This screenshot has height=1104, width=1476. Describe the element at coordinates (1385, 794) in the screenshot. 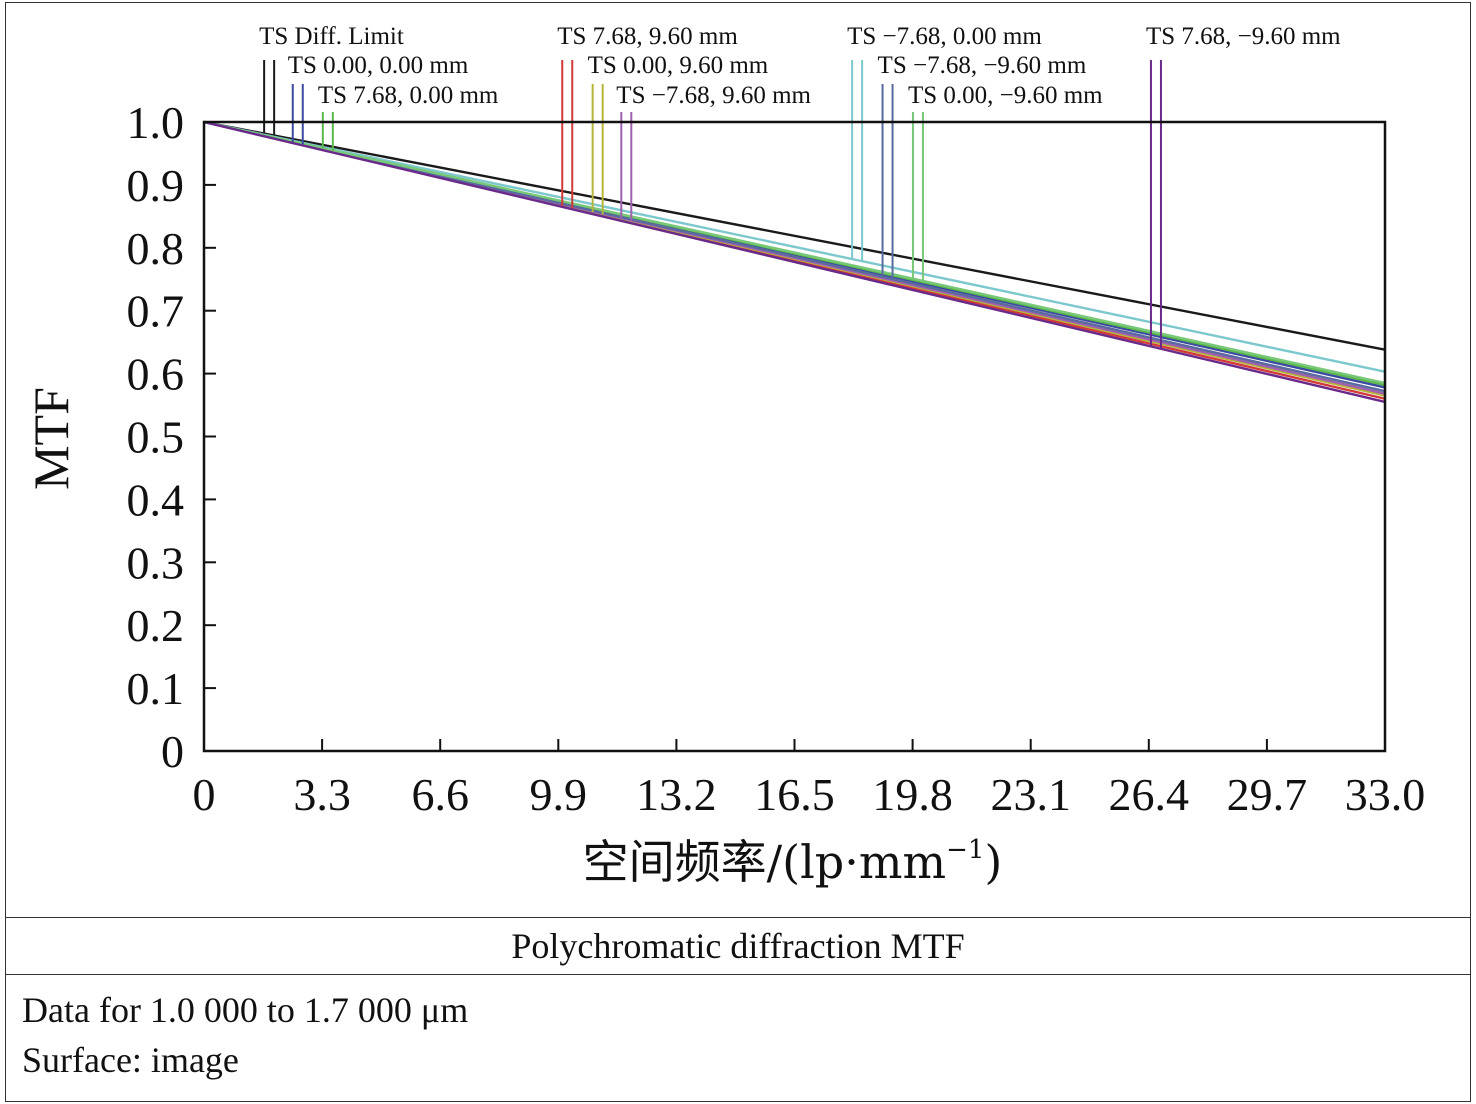

I see `x-tick-label-10: 33.0` at that location.